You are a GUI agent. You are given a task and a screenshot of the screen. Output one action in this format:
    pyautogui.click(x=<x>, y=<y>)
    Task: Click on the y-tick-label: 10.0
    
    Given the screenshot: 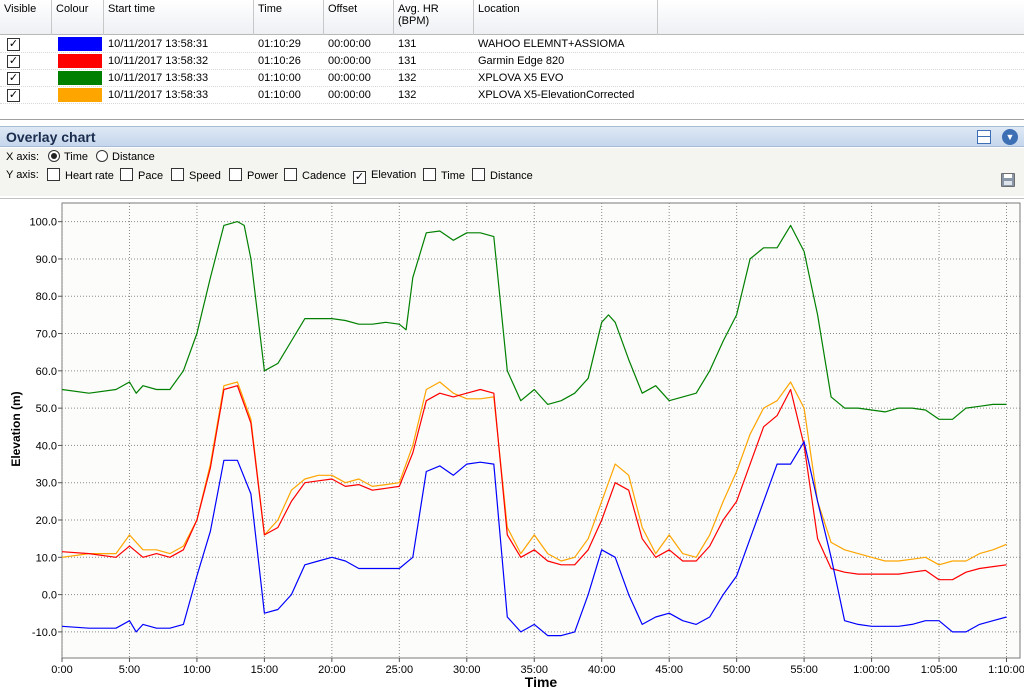 What is the action you would take?
    pyautogui.click(x=46, y=558)
    